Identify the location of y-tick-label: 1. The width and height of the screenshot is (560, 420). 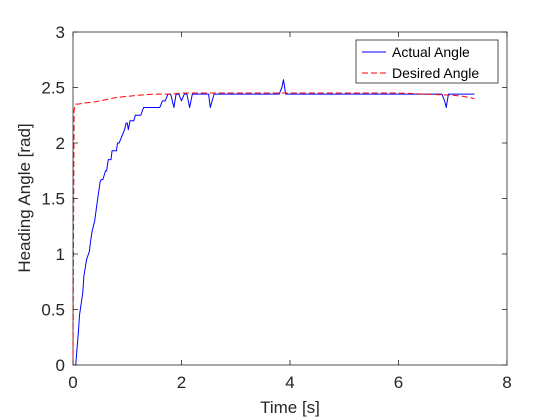
(60, 254).